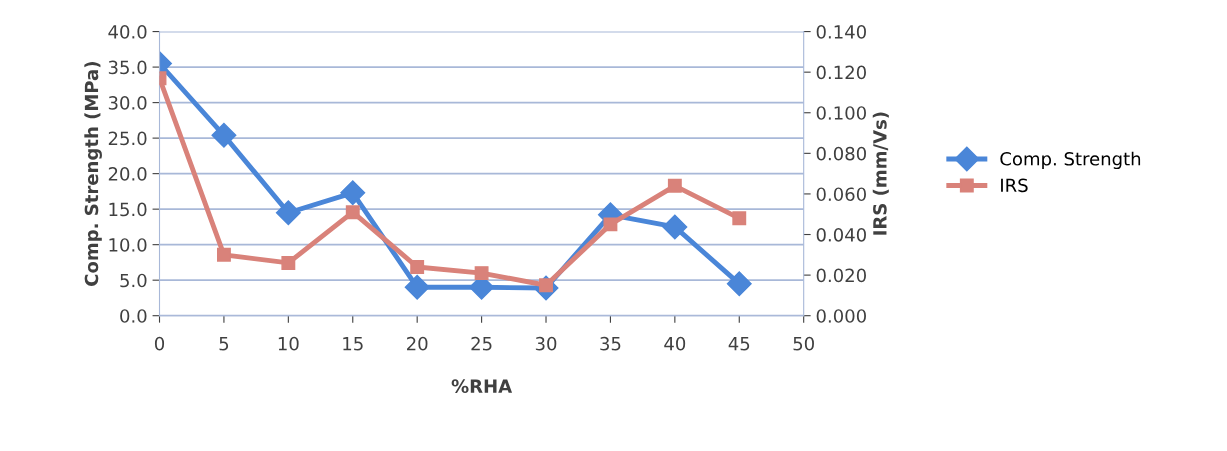 The image size is (1227, 451). I want to click on x-tick-label: 25, so click(481, 343).